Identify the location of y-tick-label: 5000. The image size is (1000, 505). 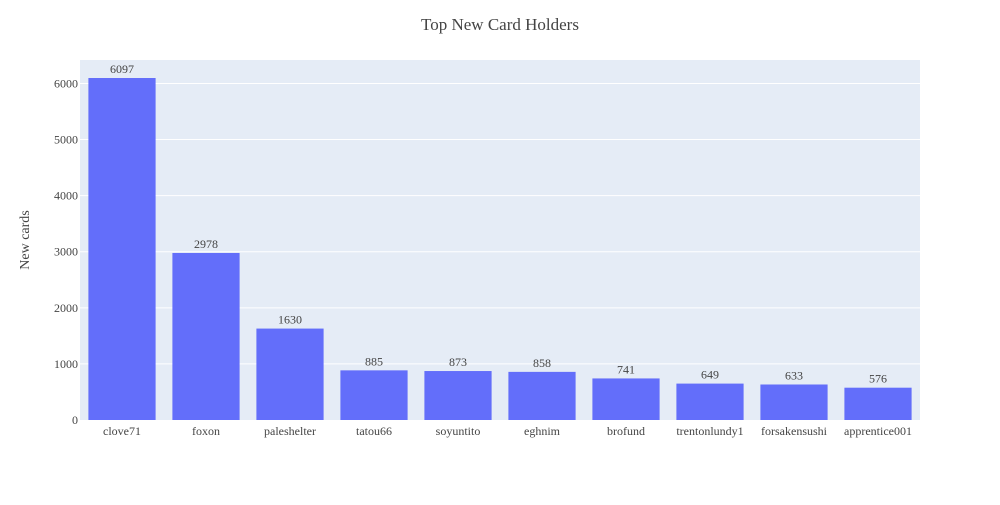
(66, 140).